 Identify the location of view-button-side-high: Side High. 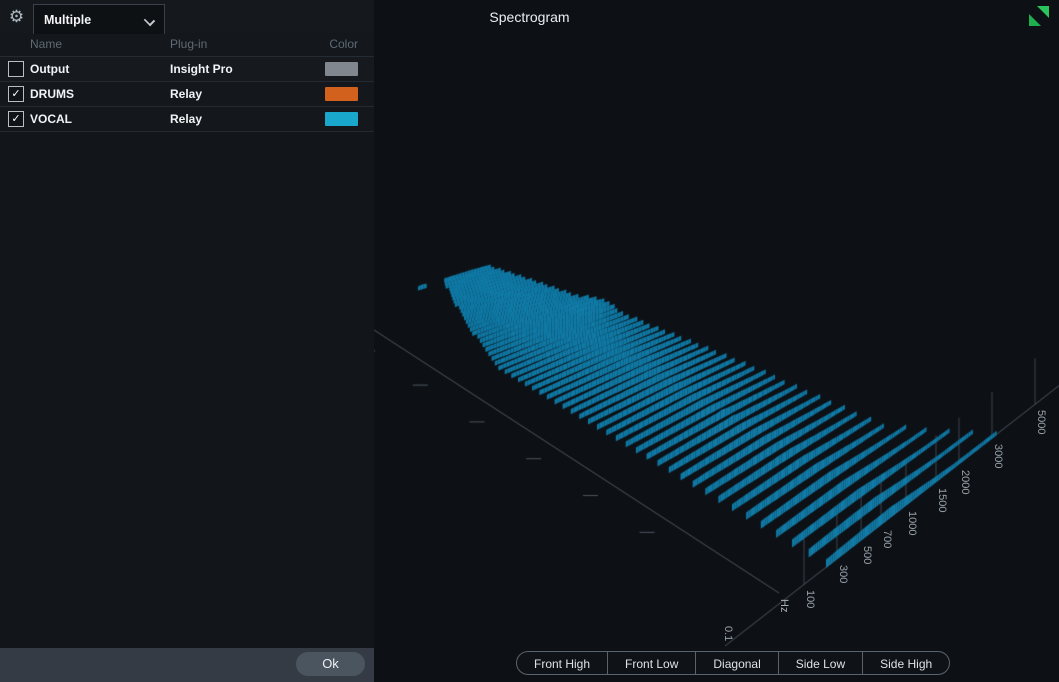
(907, 663).